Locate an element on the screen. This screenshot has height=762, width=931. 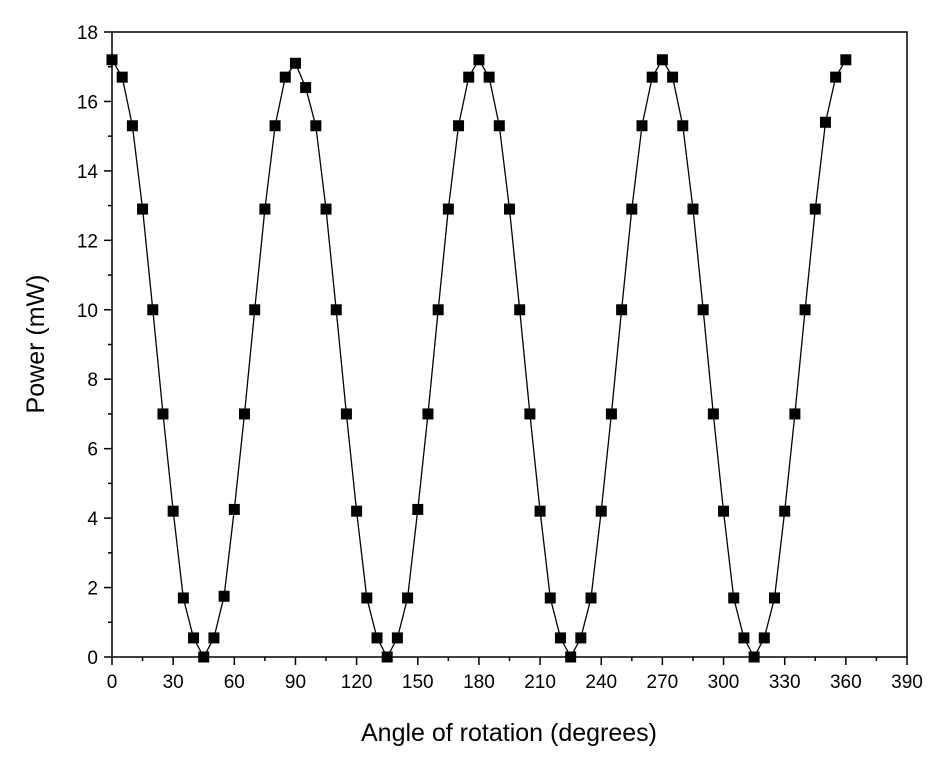
x-tick-label: 360 is located at coordinates (846, 682).